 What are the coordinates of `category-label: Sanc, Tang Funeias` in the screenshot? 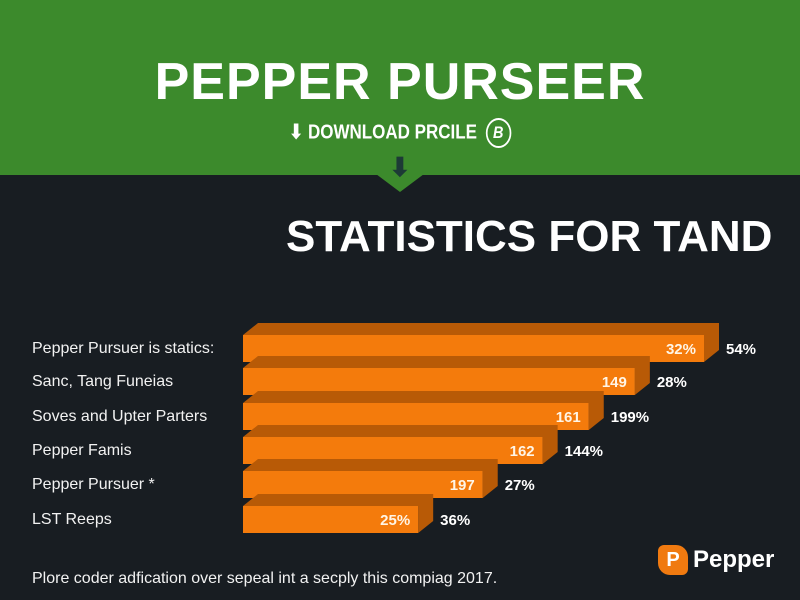 It's located at (103, 381).